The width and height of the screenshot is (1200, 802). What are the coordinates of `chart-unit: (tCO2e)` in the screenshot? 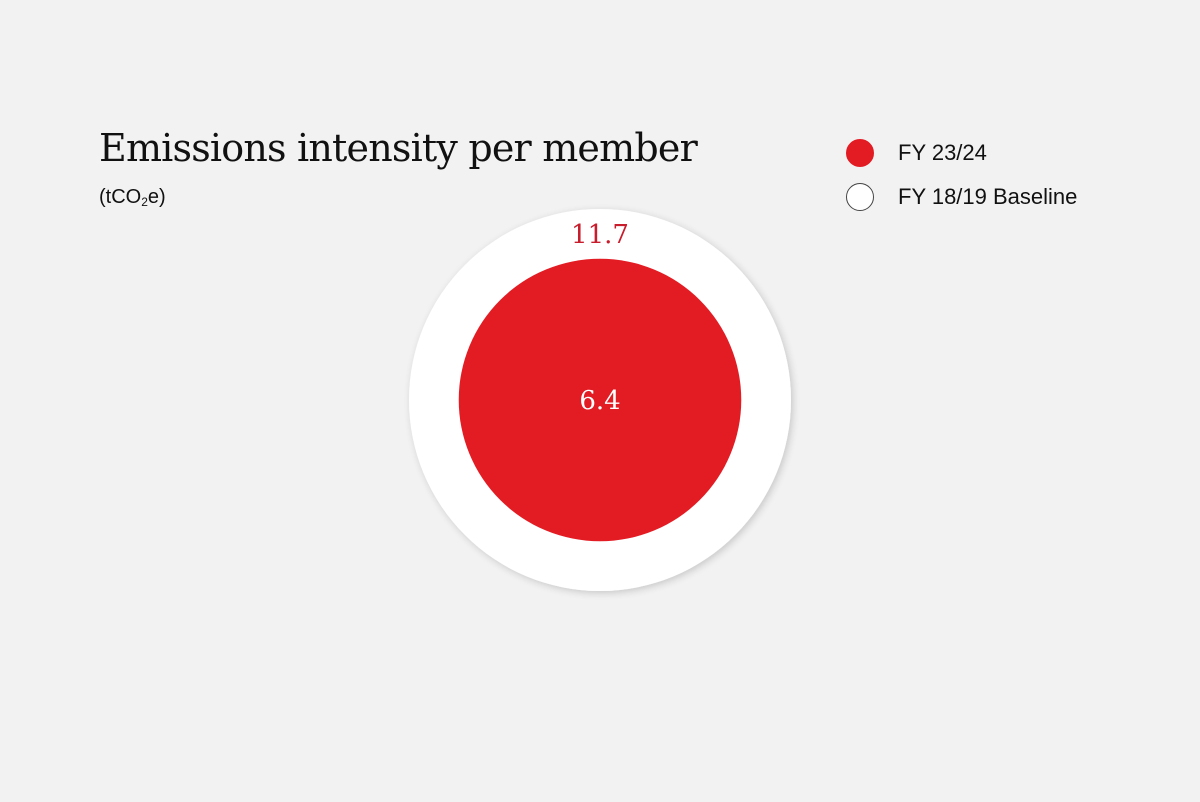 It's located at (132, 197).